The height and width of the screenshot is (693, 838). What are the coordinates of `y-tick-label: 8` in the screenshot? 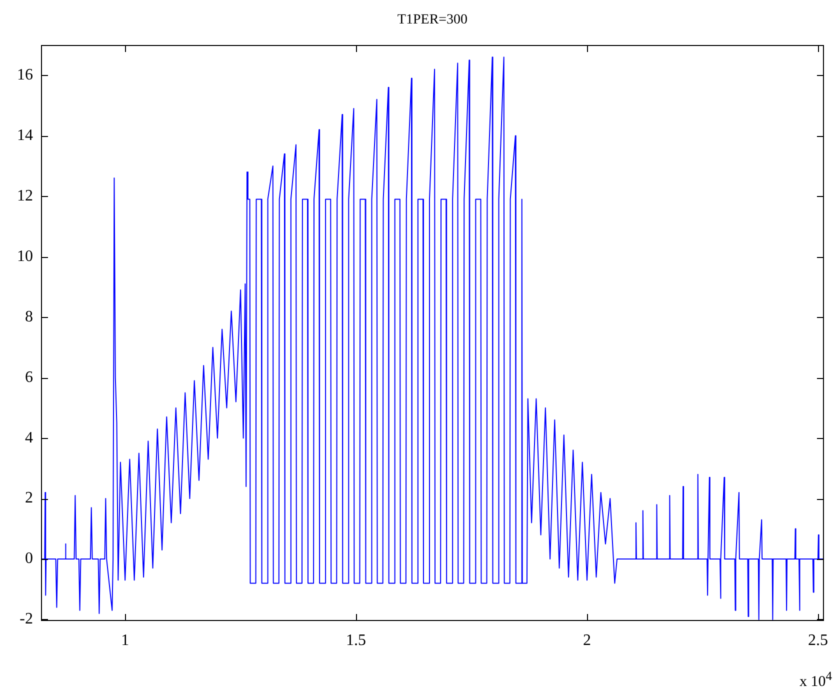 It's located at (29, 317).